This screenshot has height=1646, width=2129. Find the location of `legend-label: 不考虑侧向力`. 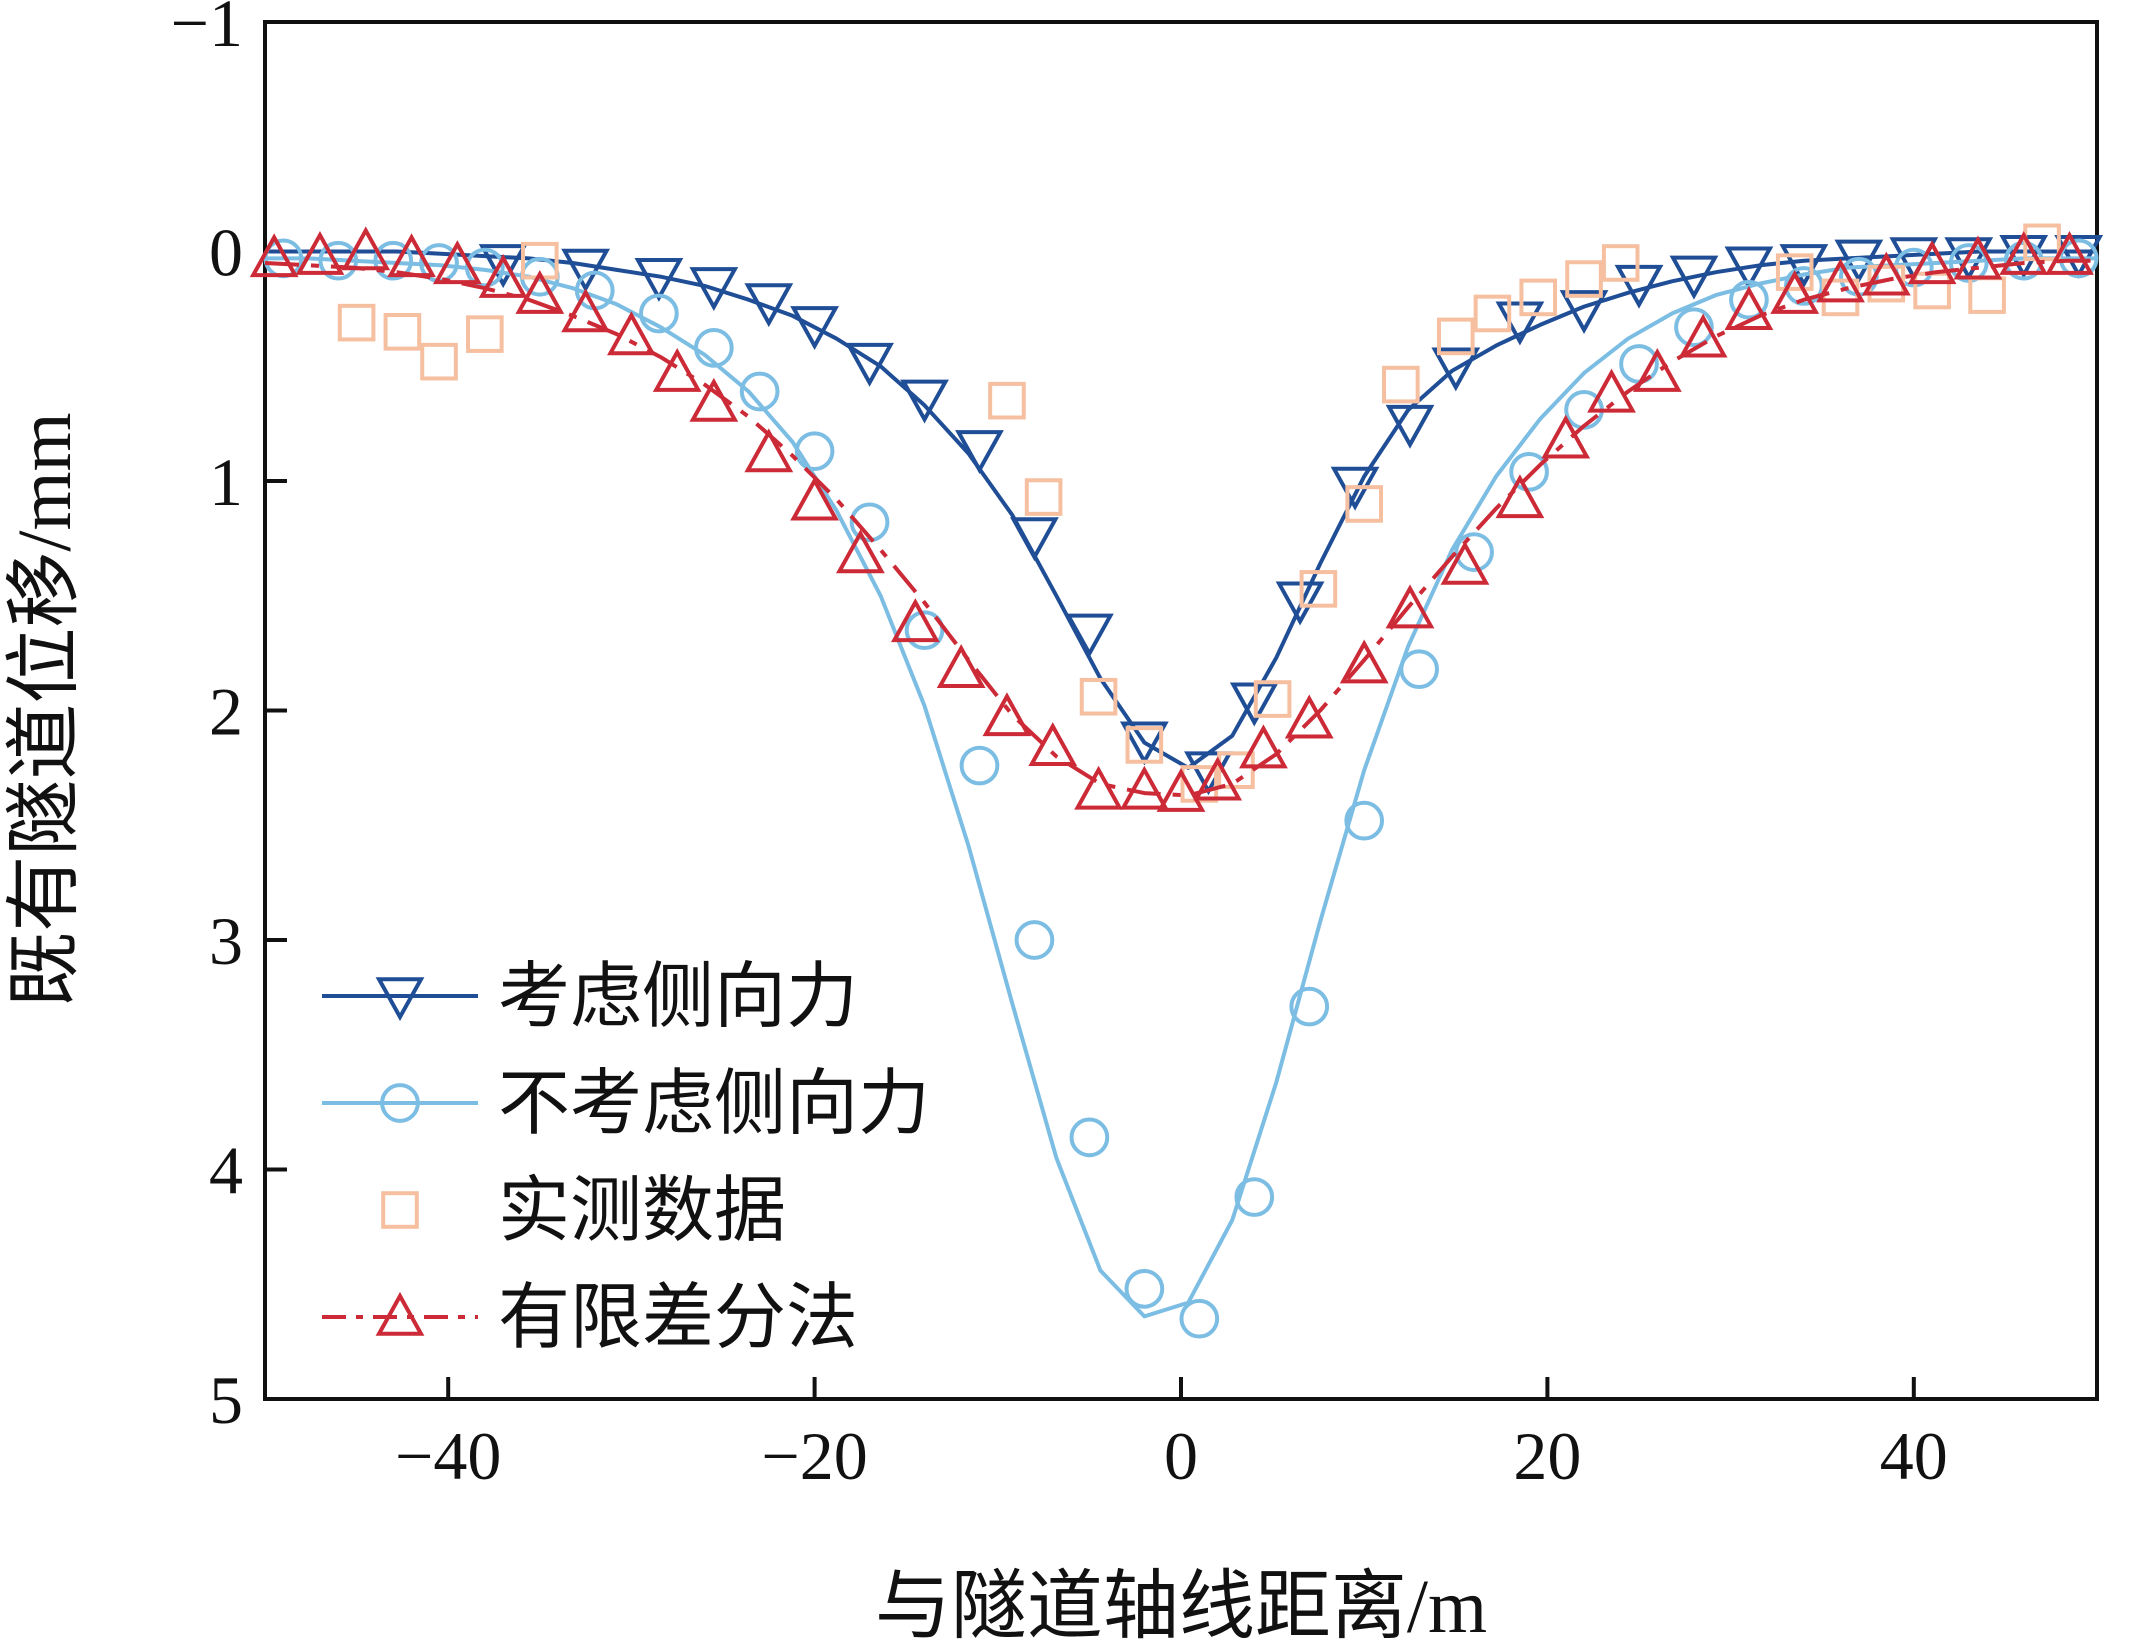

legend-label: 不考虑侧向力 is located at coordinates (714, 1104).